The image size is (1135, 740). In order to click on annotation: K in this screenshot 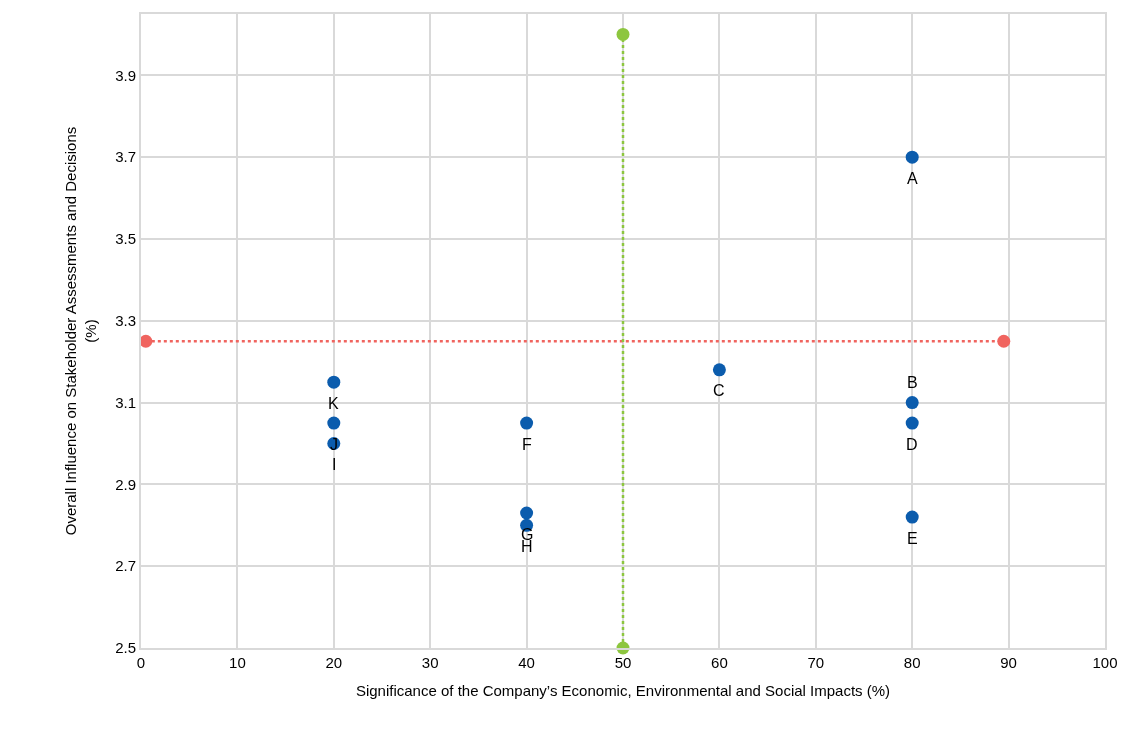, I will do `click(333, 403)`.